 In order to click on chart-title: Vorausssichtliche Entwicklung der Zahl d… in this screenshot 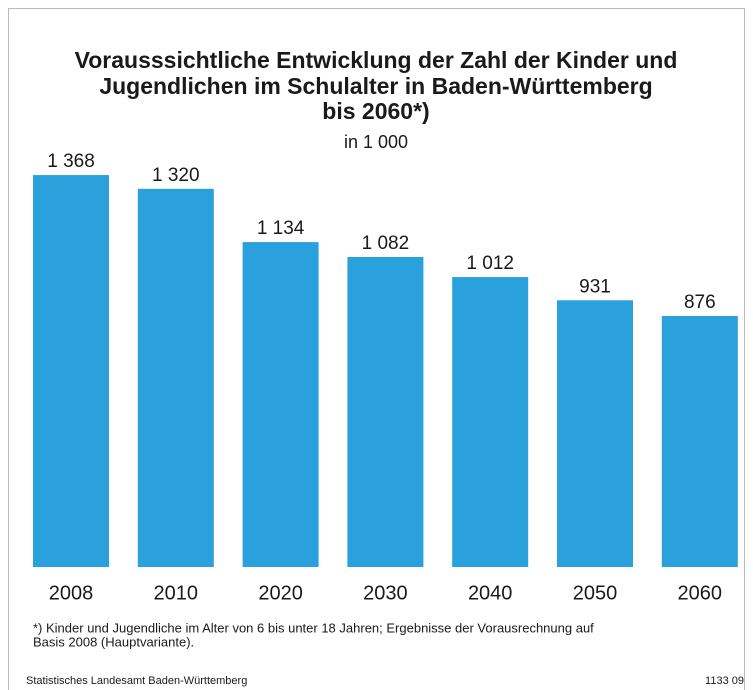, I will do `click(376, 60)`.